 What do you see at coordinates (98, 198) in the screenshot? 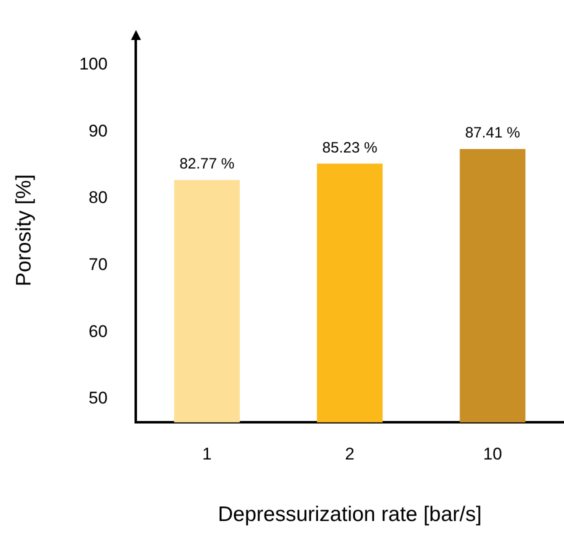
I see `y-tick-label: 80` at bounding box center [98, 198].